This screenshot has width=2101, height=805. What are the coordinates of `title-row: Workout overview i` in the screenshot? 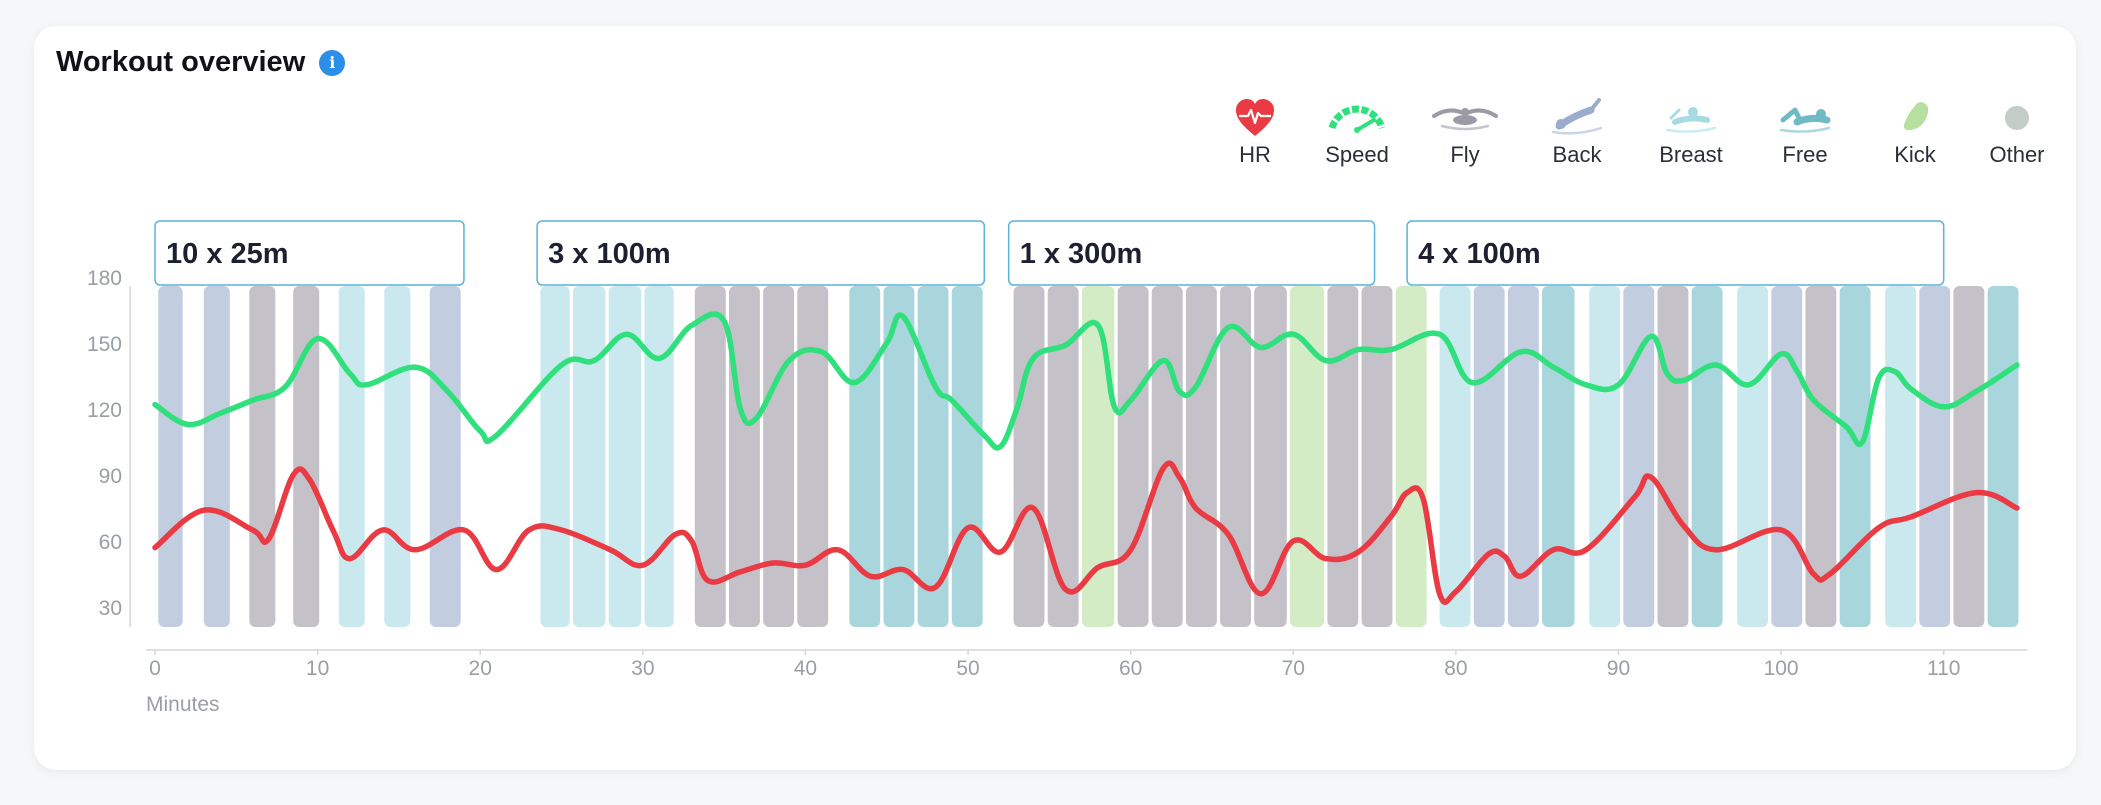 It's located at (201, 62).